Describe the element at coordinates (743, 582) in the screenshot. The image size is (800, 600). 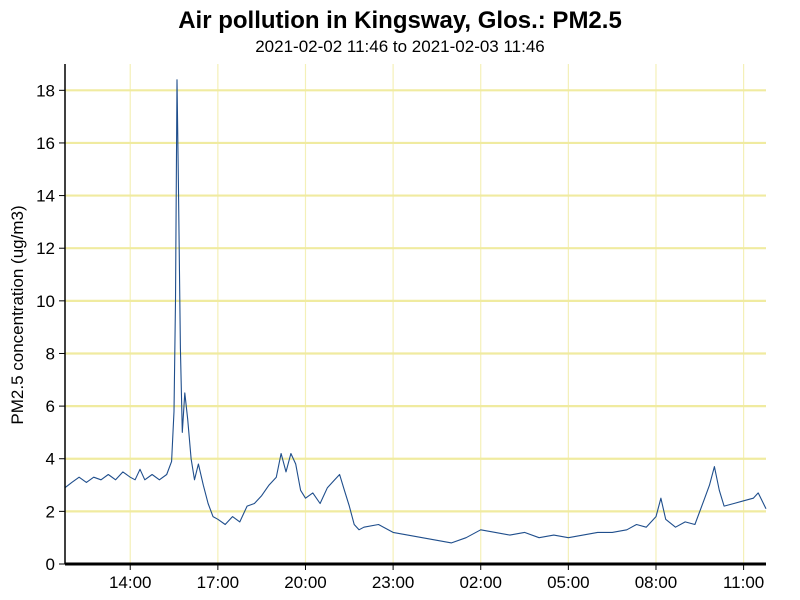
I see `x-tick-label-7: 11:00` at that location.